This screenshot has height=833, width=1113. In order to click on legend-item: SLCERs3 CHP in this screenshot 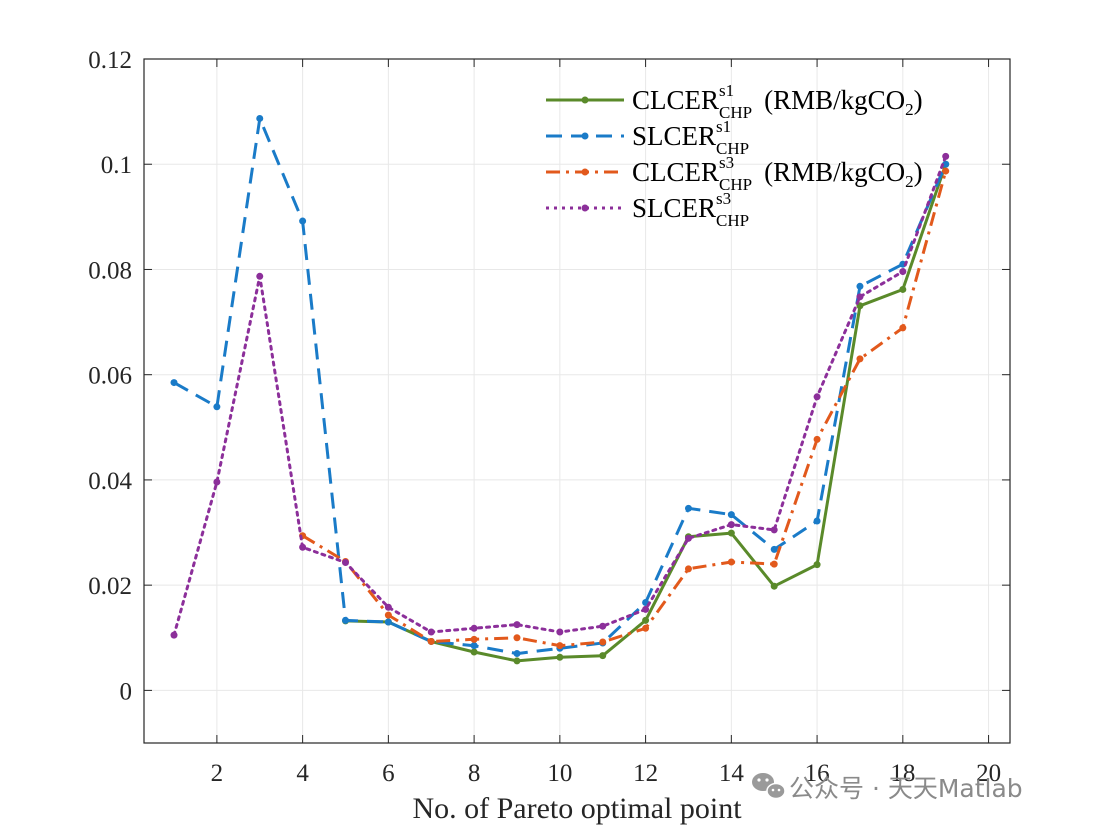, I will do `click(647, 209)`.